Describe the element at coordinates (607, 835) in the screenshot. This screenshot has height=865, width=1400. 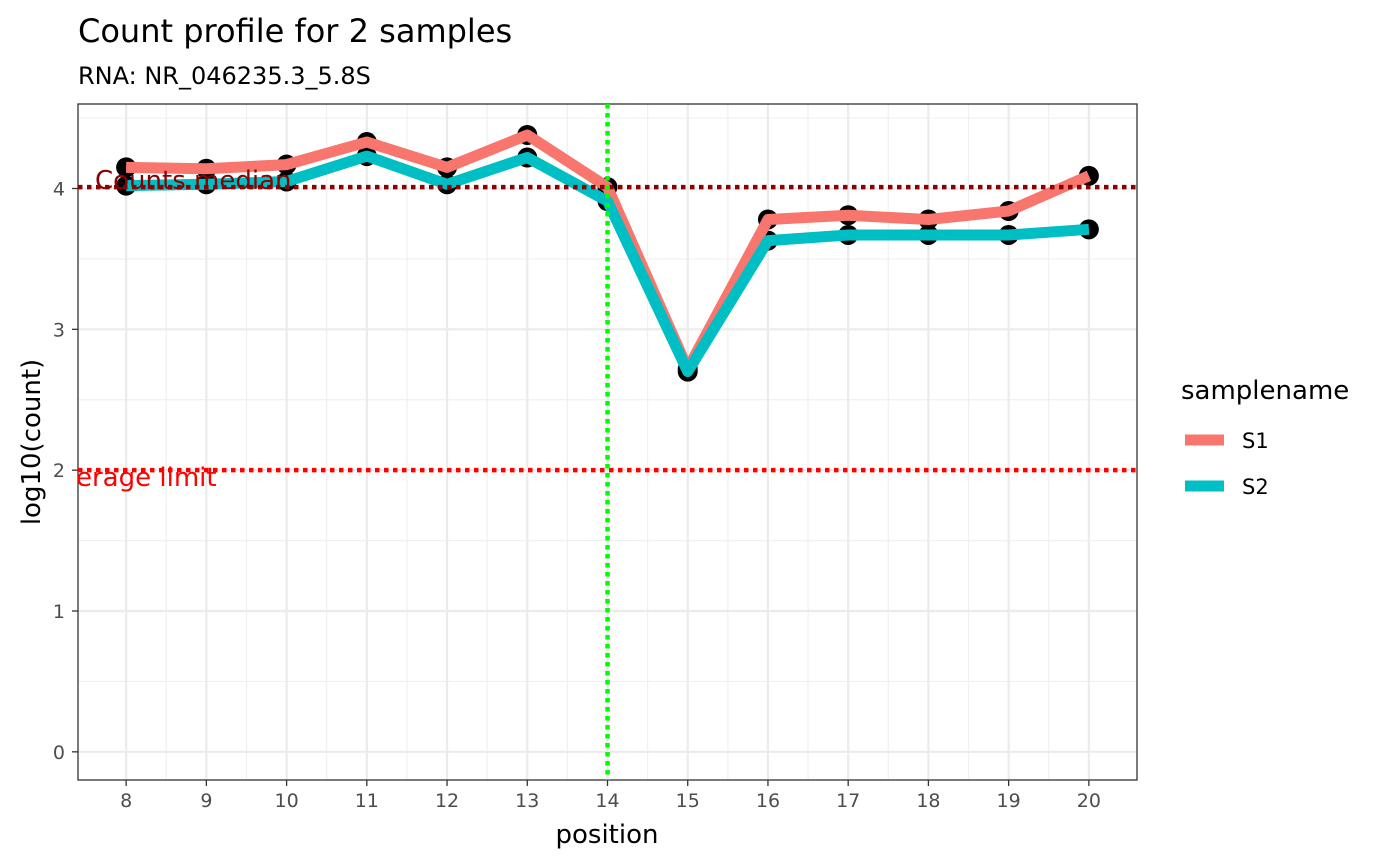
I see `x-axis-title: position` at that location.